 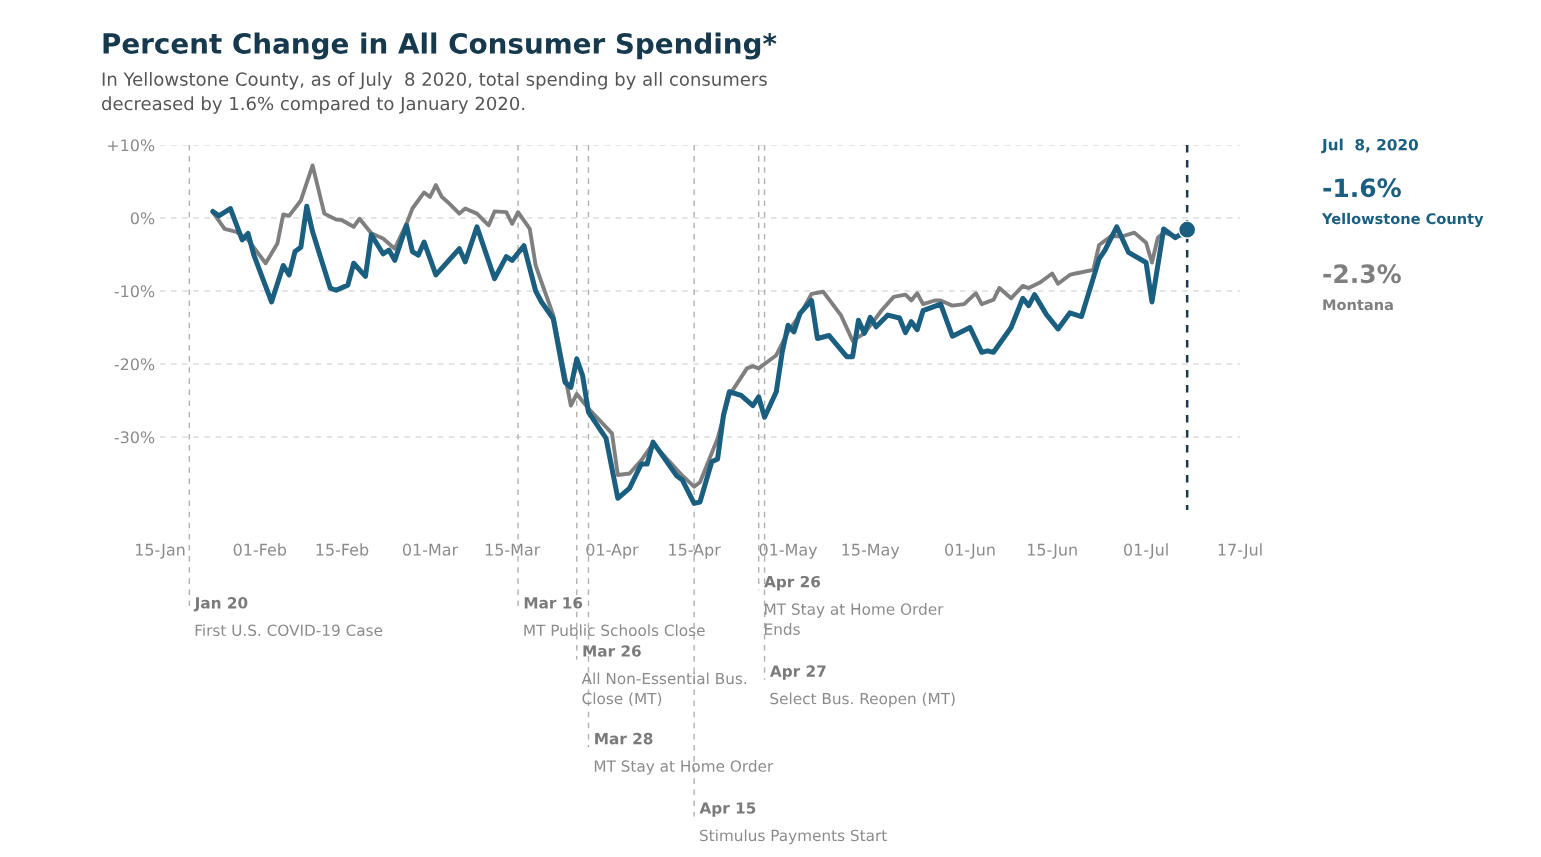 What do you see at coordinates (695, 551) in the screenshot?
I see `x-tick-label: 15-Apr` at bounding box center [695, 551].